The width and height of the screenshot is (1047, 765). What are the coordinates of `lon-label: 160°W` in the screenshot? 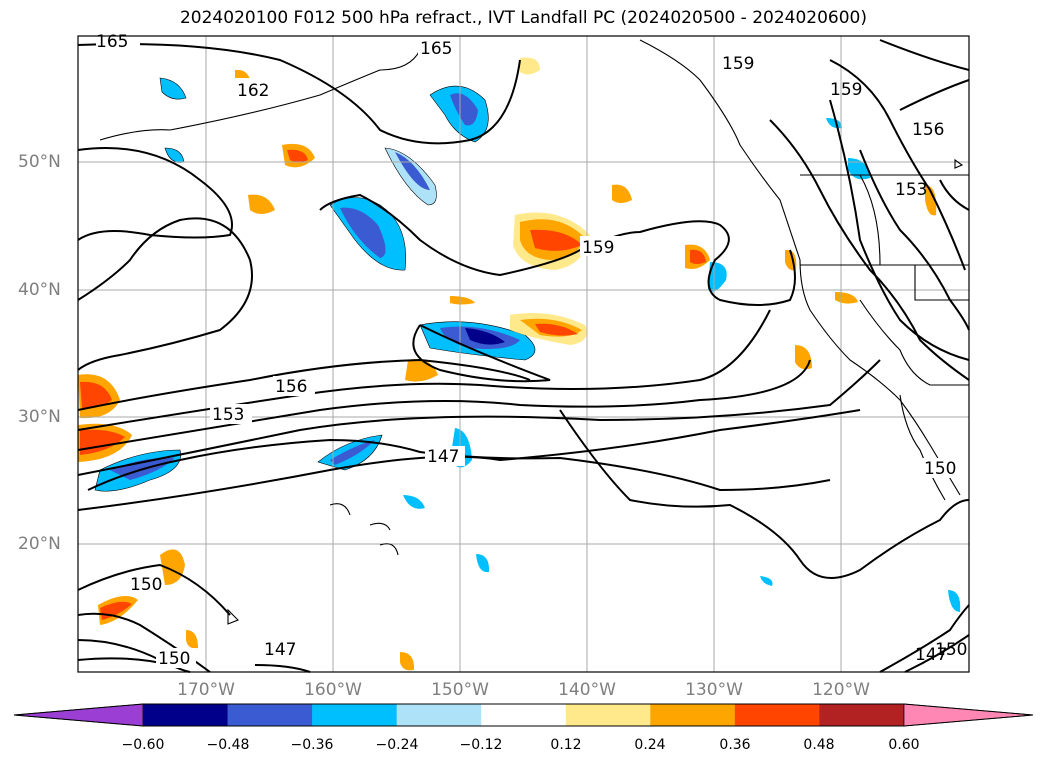 It's located at (333, 690).